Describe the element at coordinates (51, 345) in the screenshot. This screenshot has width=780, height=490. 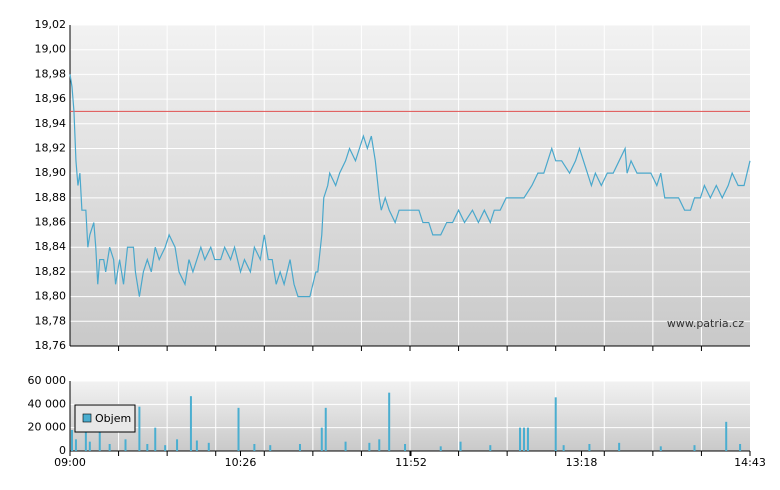
I see `y-tick-label: 18,76` at that location.